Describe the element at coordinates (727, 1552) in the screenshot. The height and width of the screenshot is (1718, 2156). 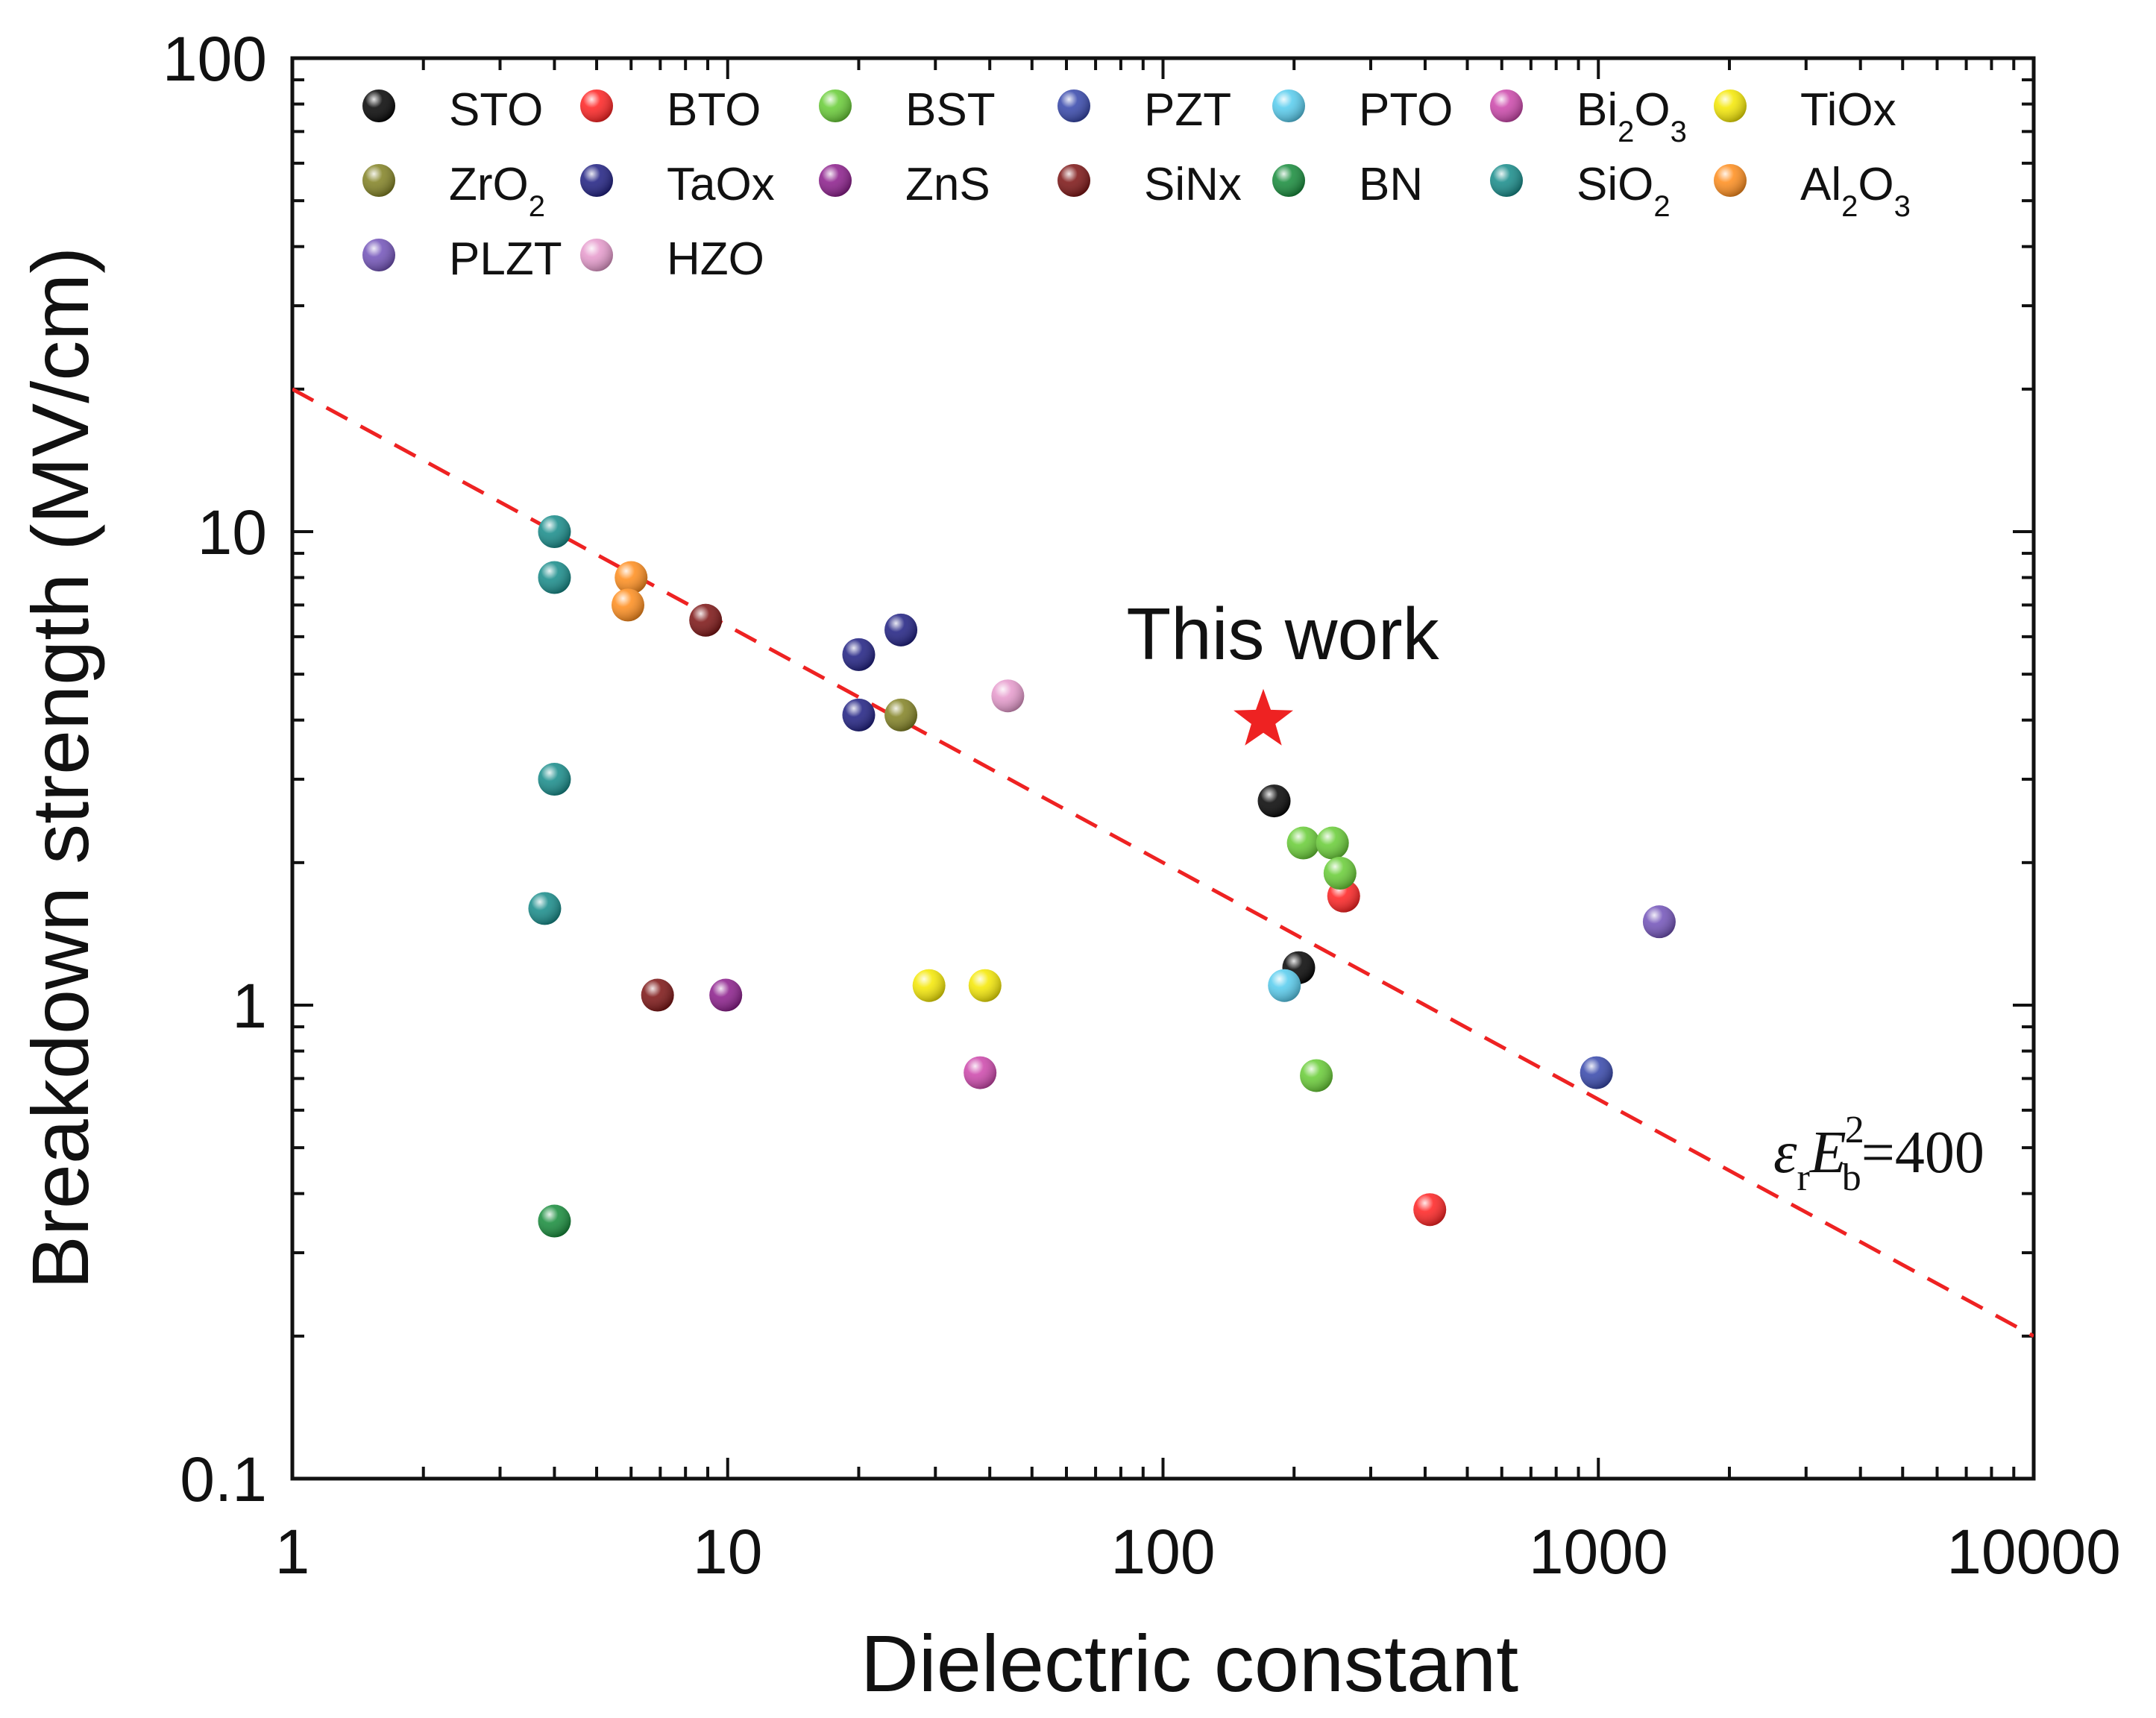
I see `x-tick-label: 10` at that location.